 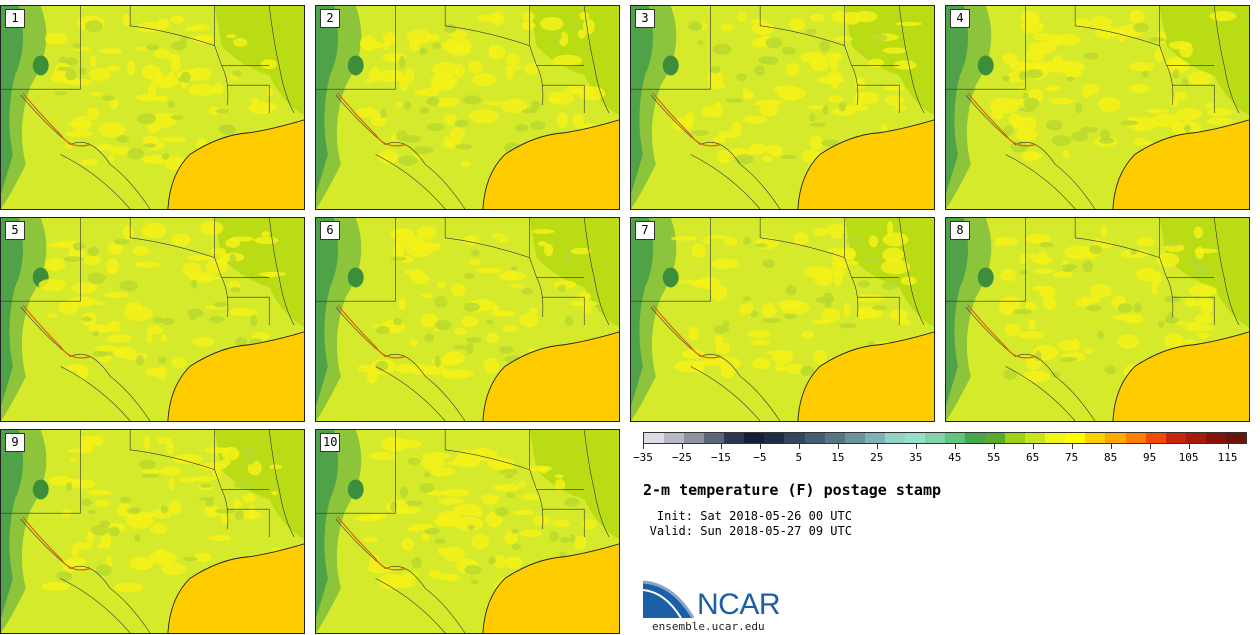 I want to click on member-label: 10, so click(x=330, y=442).